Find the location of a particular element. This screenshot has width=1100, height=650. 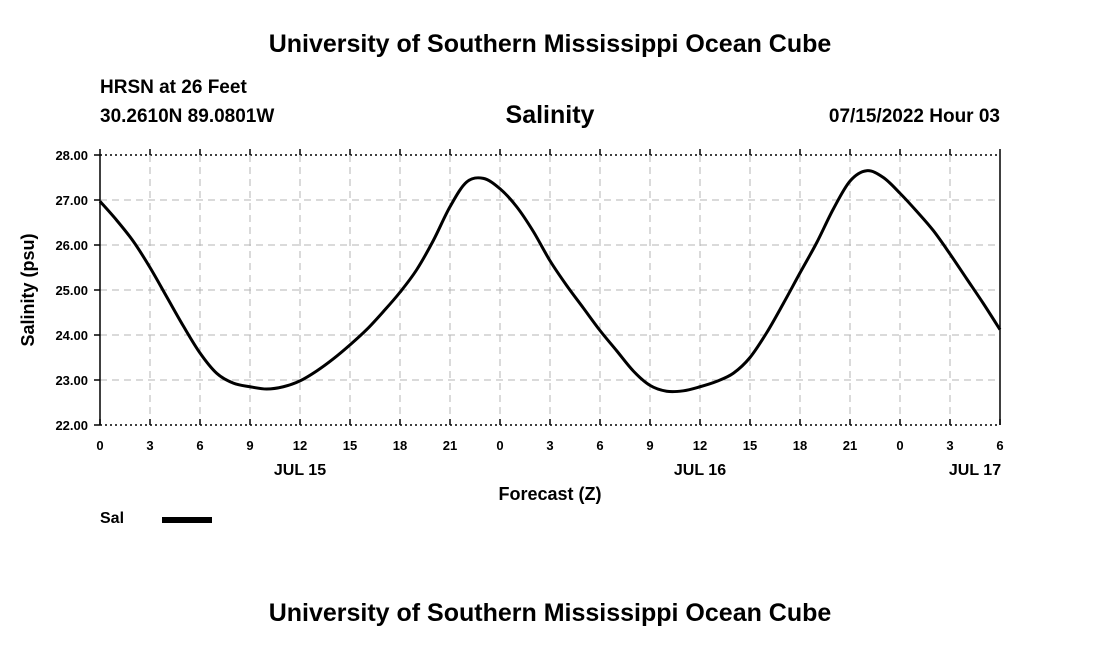

legend-label: Sal is located at coordinates (112, 518).